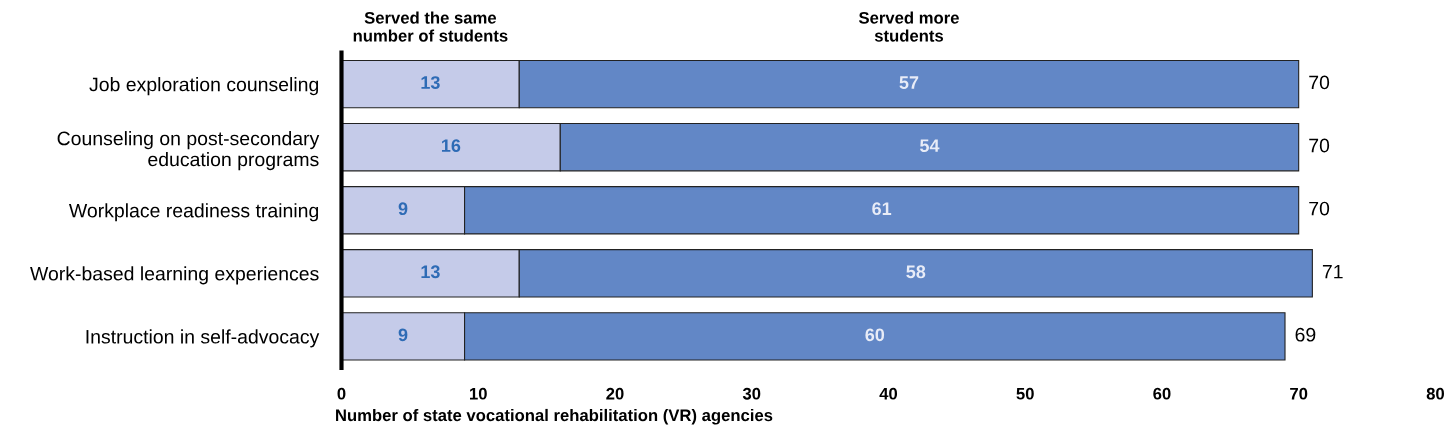 The image size is (1447, 438). What do you see at coordinates (478, 393) in the screenshot?
I see `x-tick-label: 10` at bounding box center [478, 393].